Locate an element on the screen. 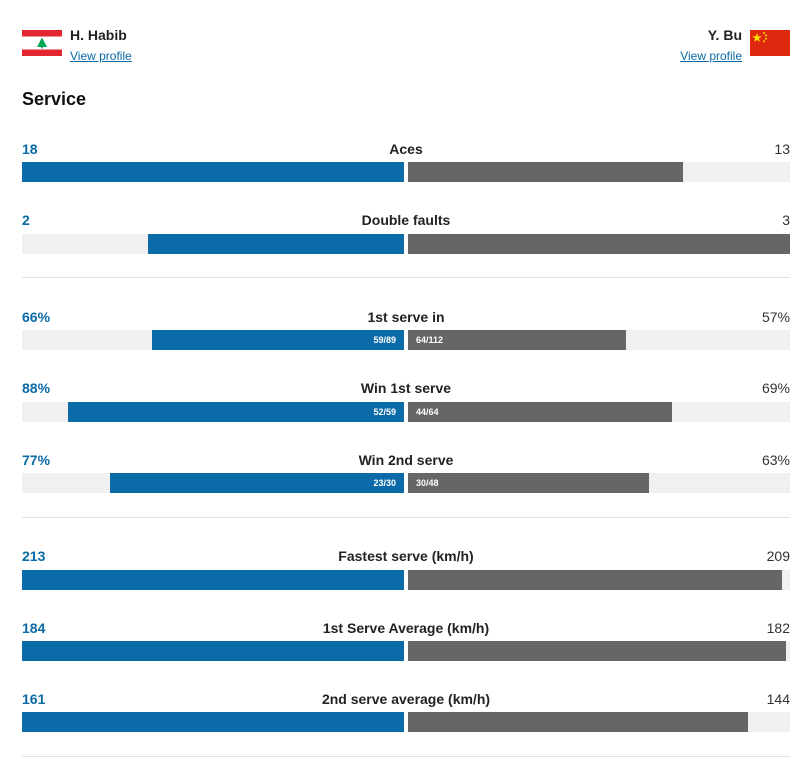 The height and width of the screenshot is (767, 810). player1-bar: 52/59 is located at coordinates (235, 412).